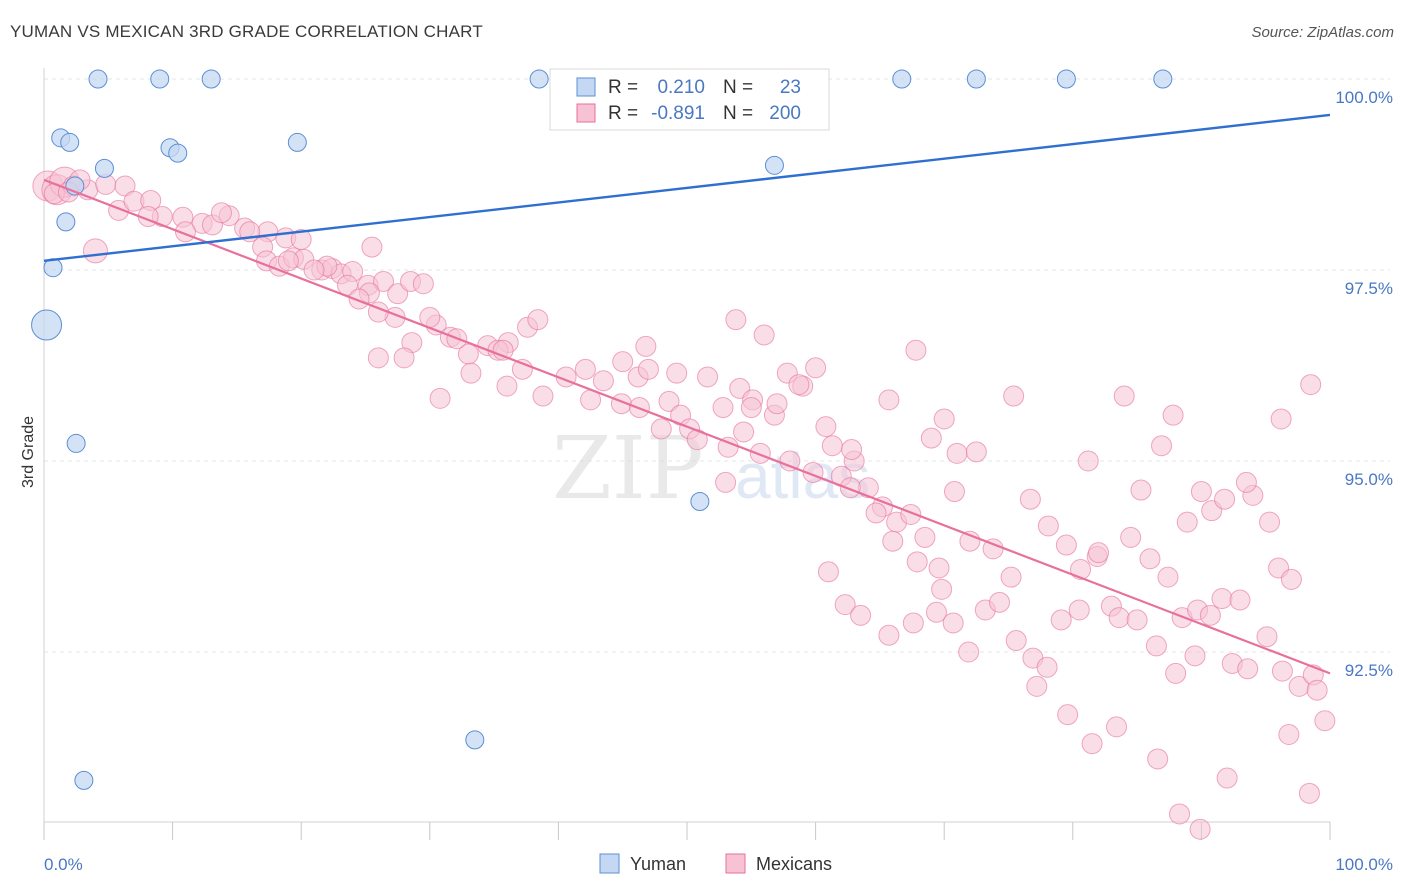  I want to click on yuman-r-value: 0.210, so click(681, 87).